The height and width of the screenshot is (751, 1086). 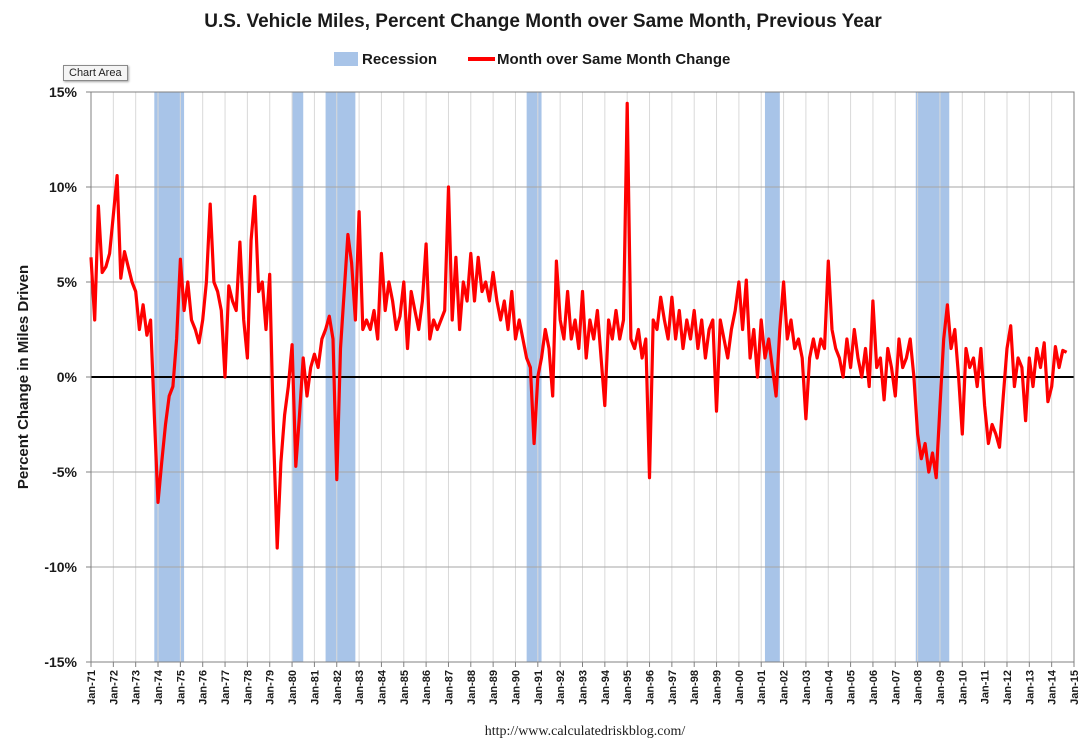 What do you see at coordinates (695, 687) in the screenshot?
I see `x-tick-label: Jan-98` at bounding box center [695, 687].